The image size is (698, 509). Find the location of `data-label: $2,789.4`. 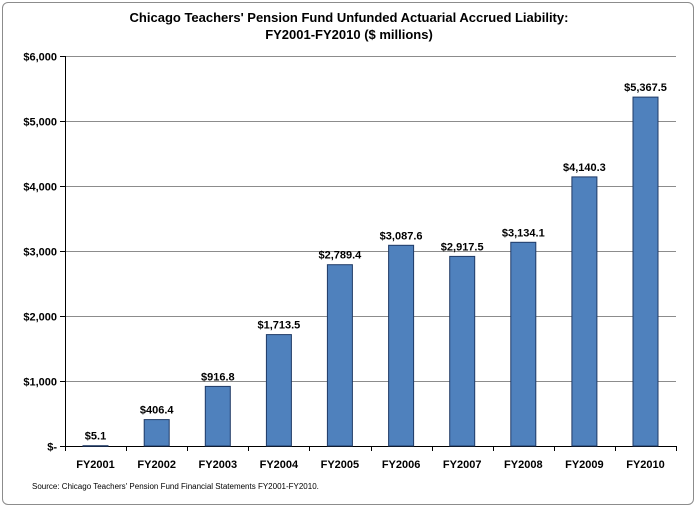

data-label: $2,789.4 is located at coordinates (340, 256).